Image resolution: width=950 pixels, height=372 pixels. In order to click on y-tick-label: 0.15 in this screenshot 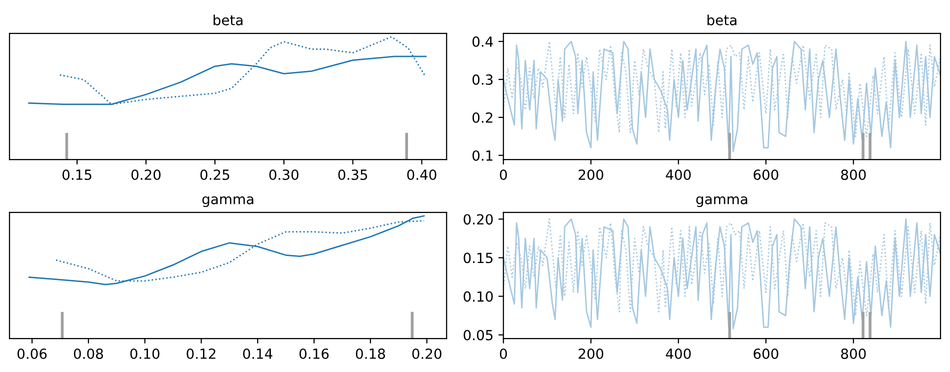, I will do `click(478, 258)`.